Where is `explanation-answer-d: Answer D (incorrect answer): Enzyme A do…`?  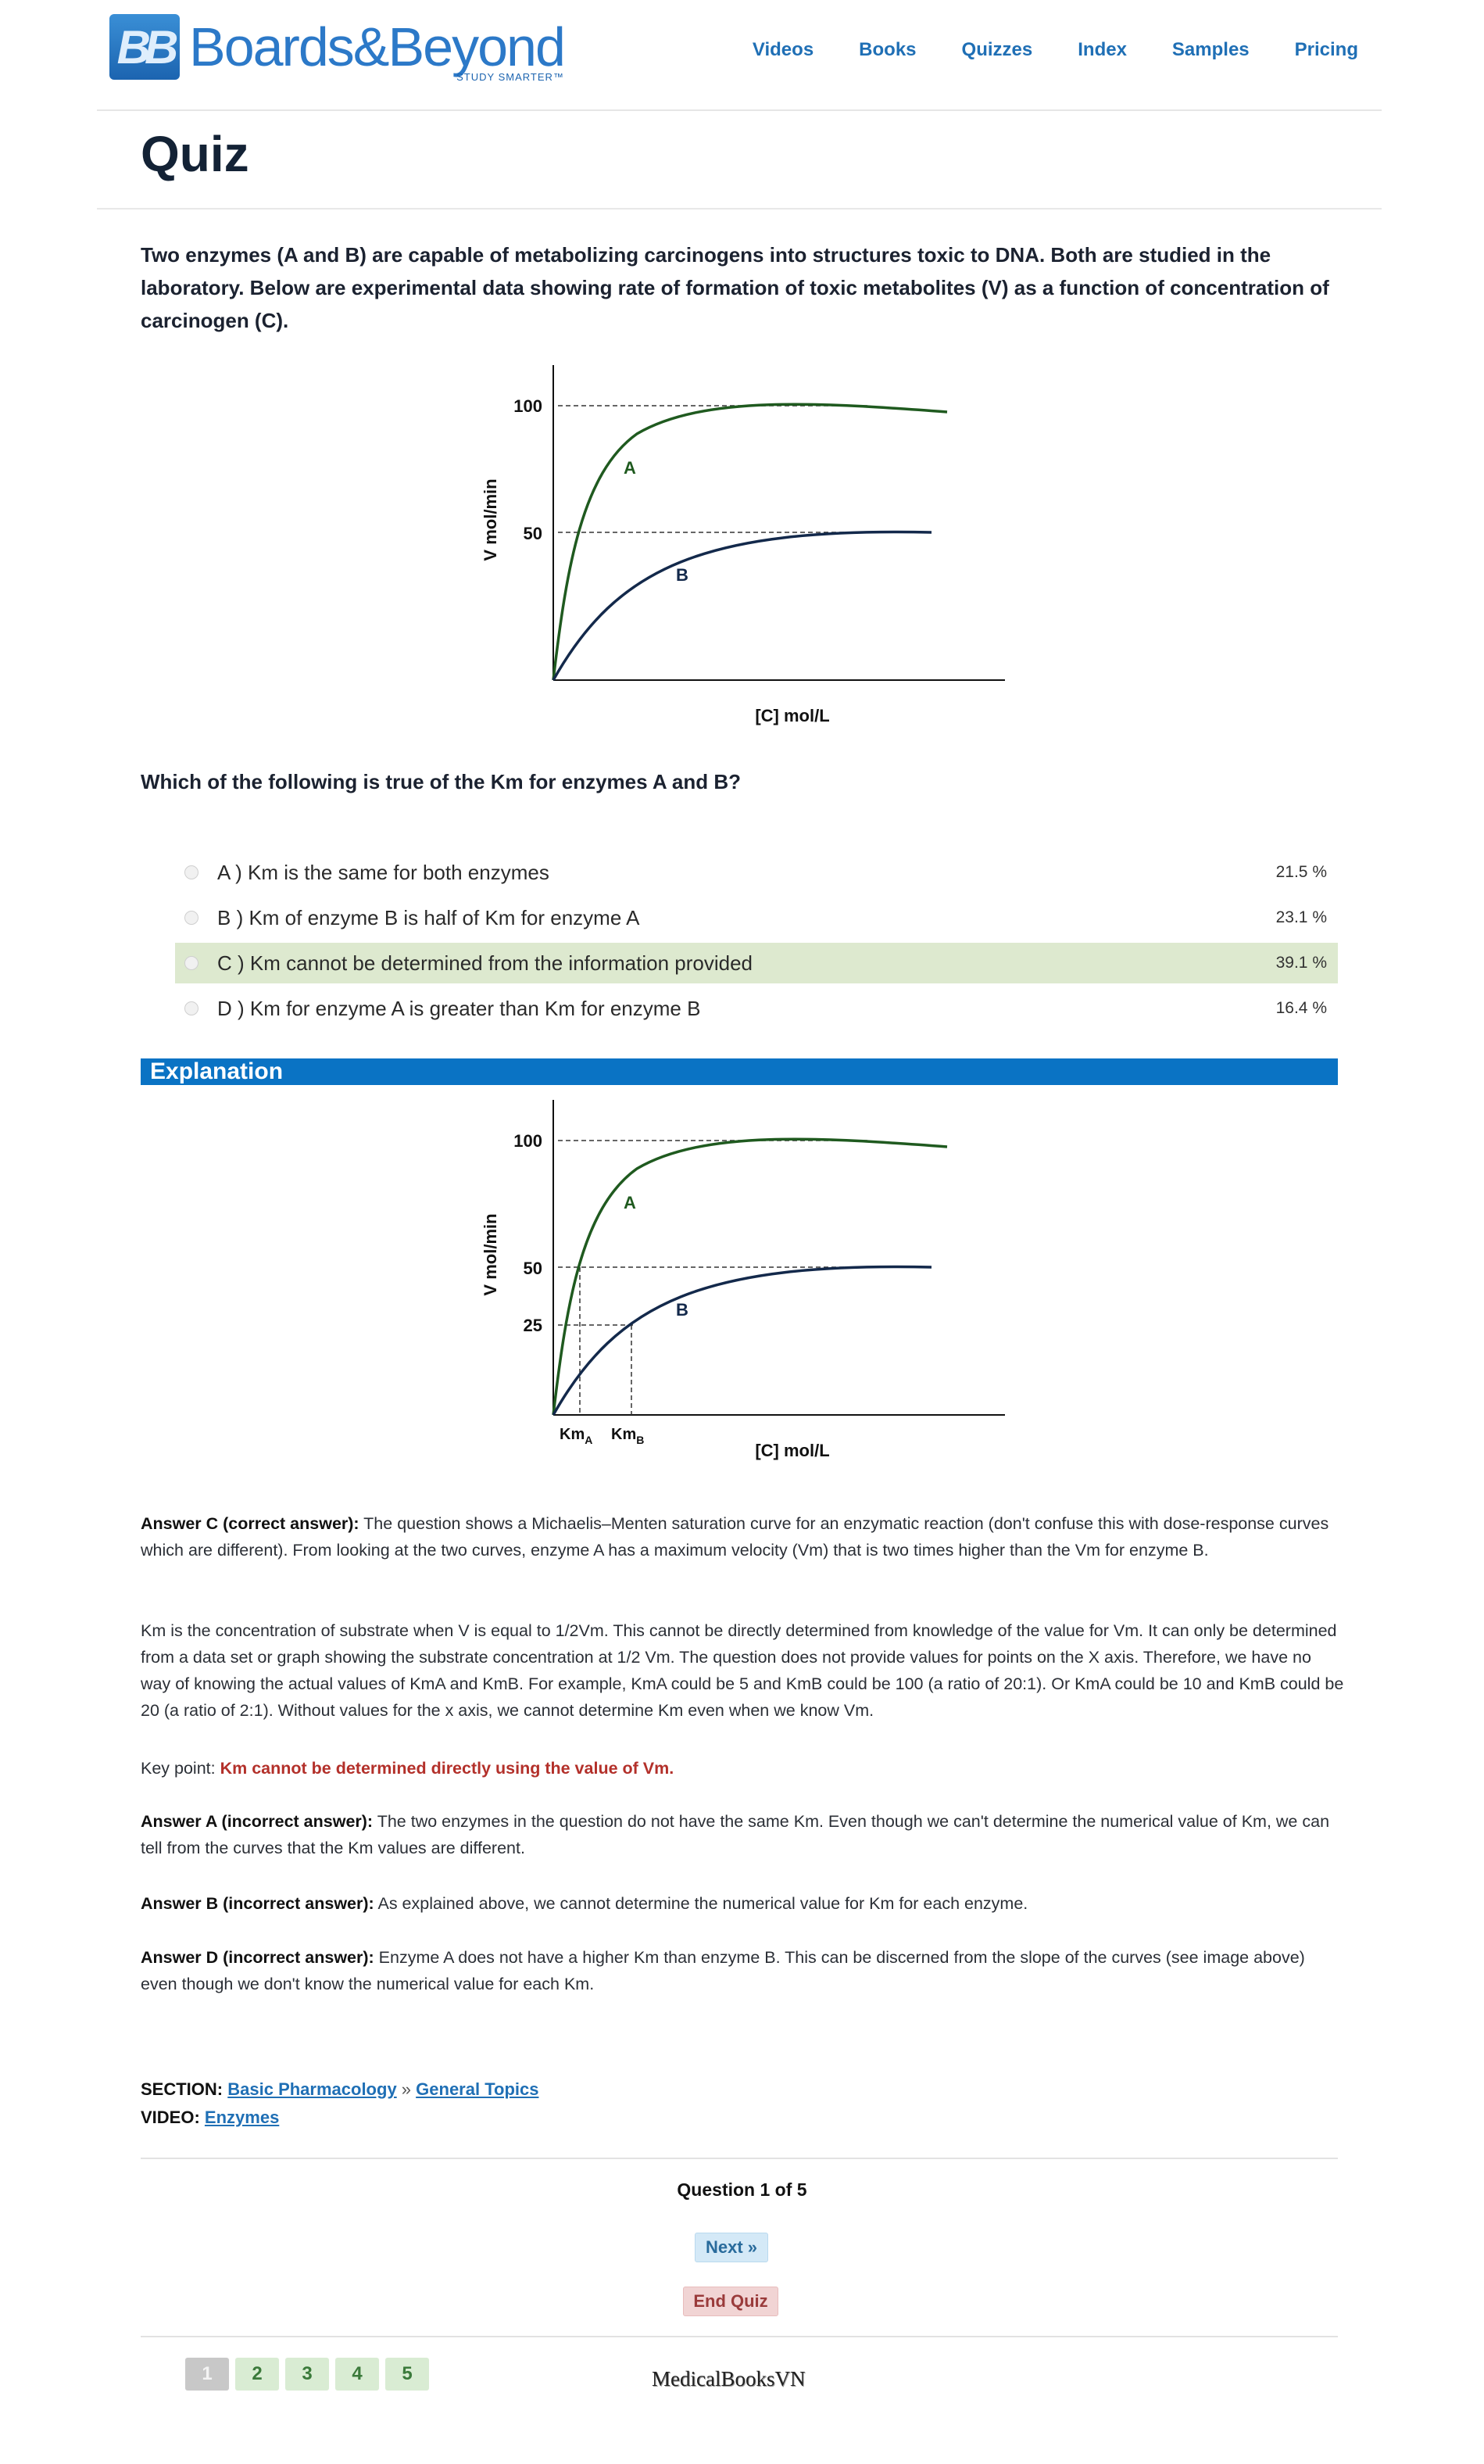 explanation-answer-d: Answer D (incorrect answer): Enzyme A do… is located at coordinates (723, 1970).